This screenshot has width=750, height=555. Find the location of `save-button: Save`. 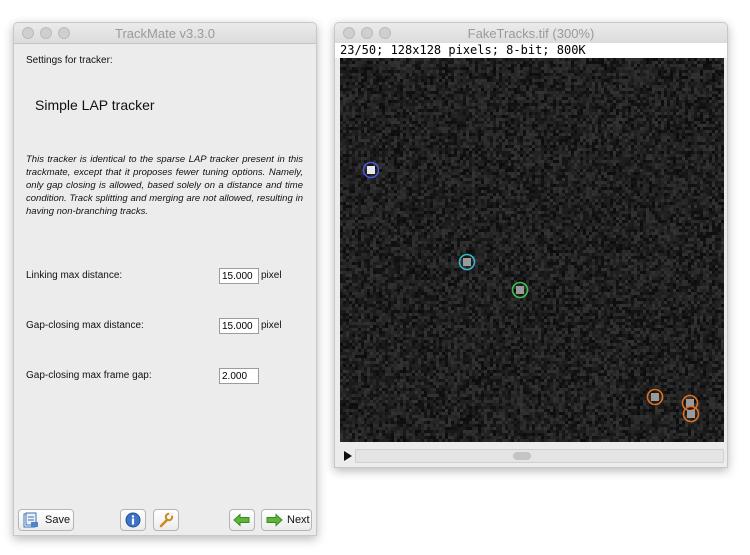

save-button: Save is located at coordinates (46, 520).